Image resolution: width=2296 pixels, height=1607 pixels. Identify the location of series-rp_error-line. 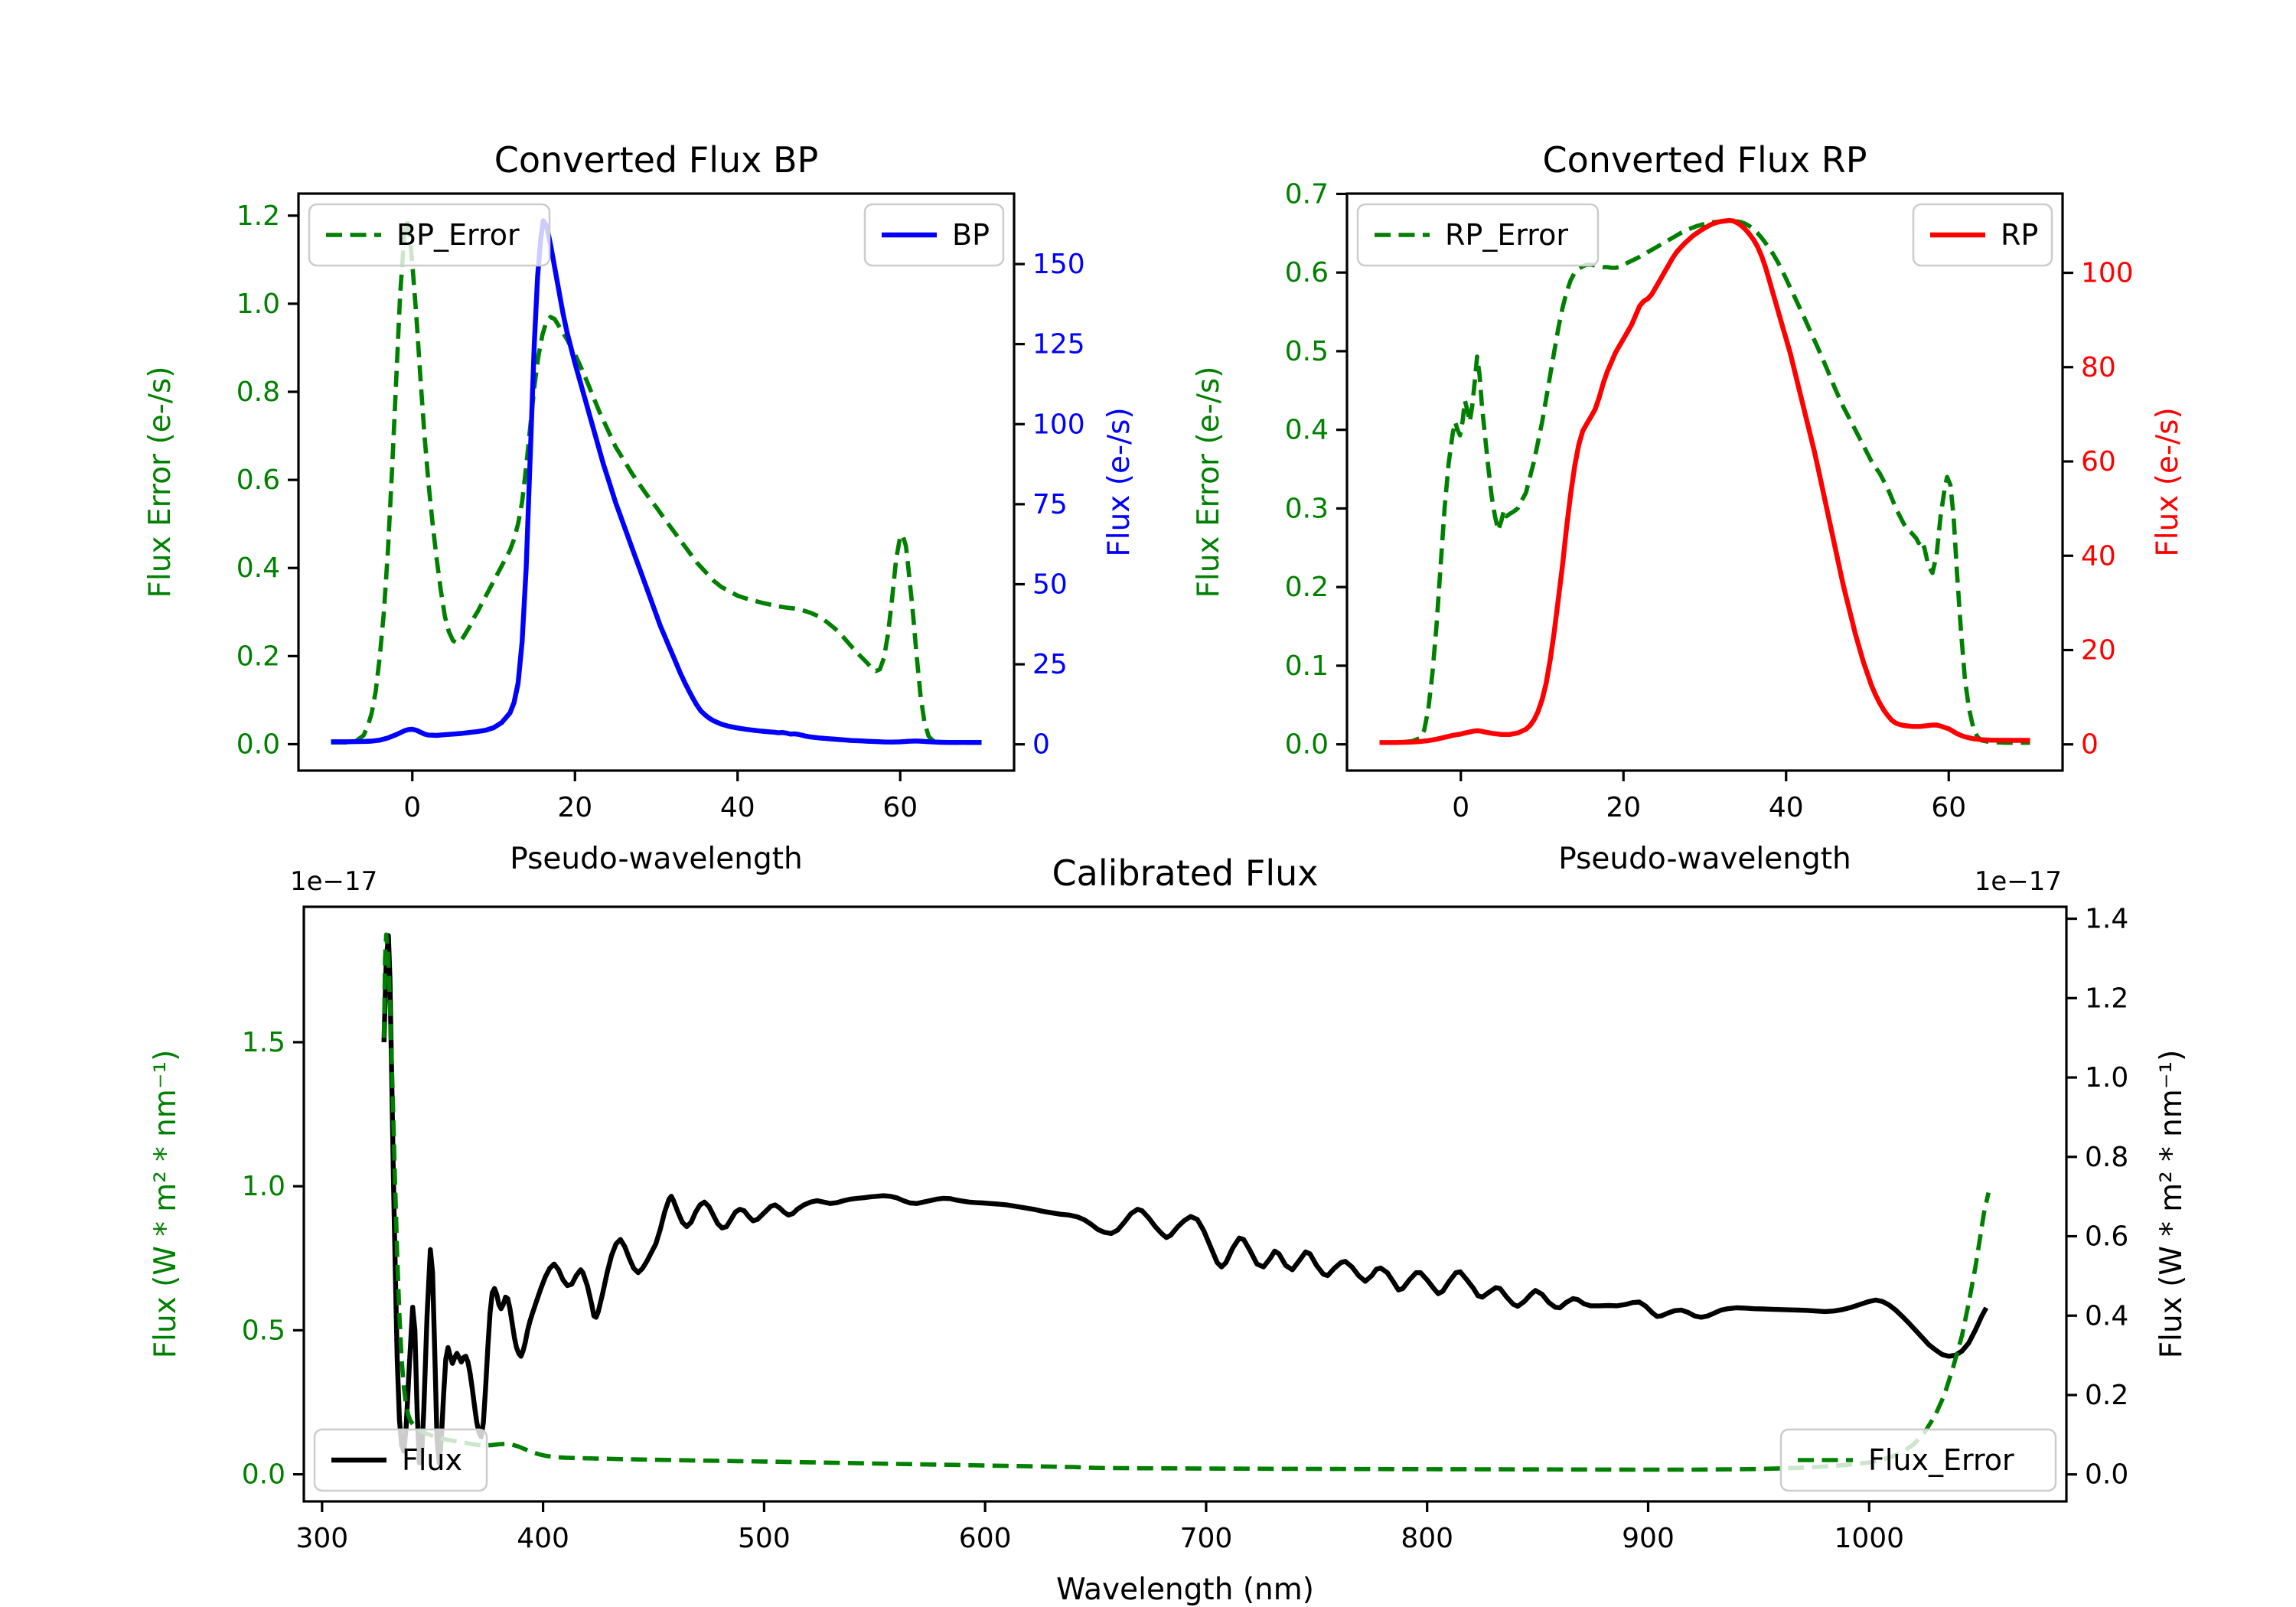
(1704, 482).